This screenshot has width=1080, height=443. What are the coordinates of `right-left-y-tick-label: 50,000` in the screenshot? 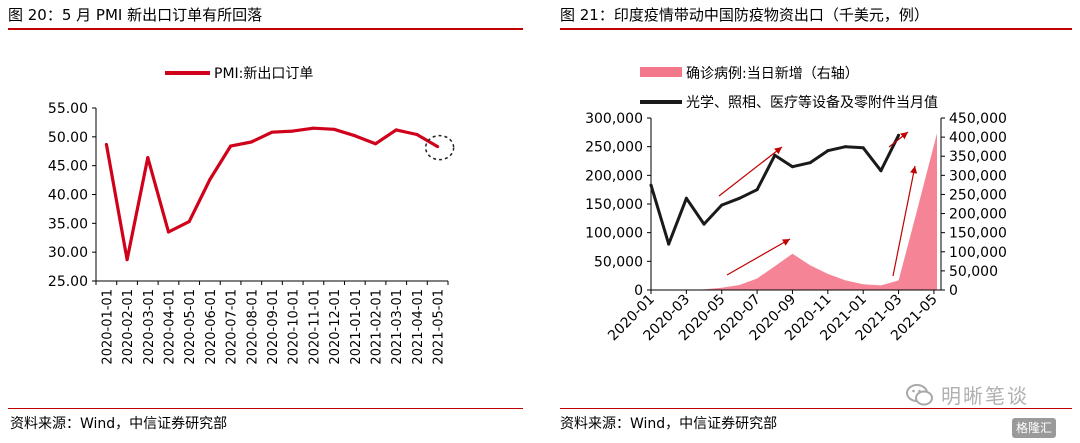 It's located at (618, 262).